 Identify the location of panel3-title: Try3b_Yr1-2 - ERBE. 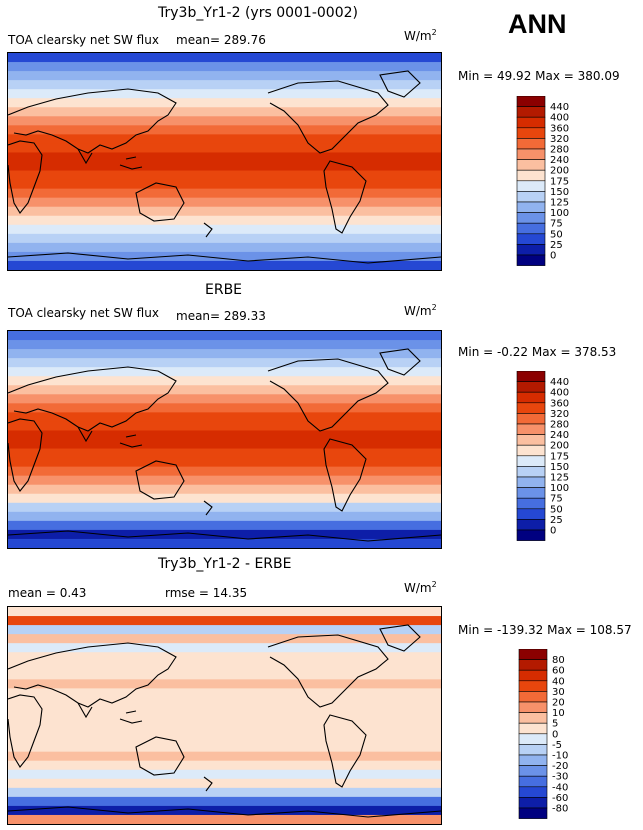
(225, 564).